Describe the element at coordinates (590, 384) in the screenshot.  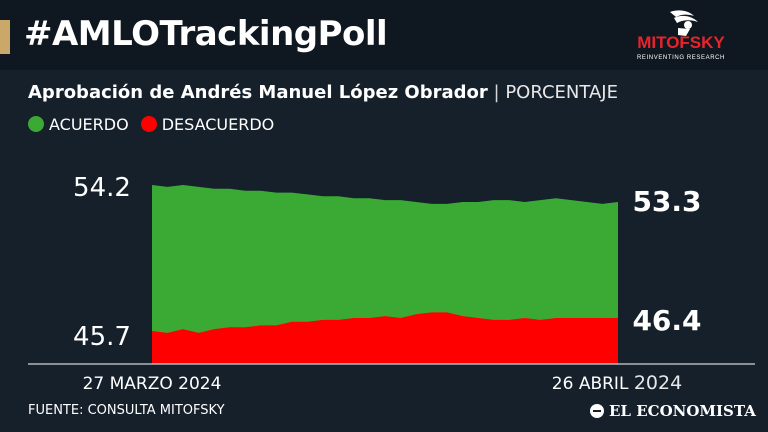
I see `x-label-end-main: 26 ABRIL` at that location.